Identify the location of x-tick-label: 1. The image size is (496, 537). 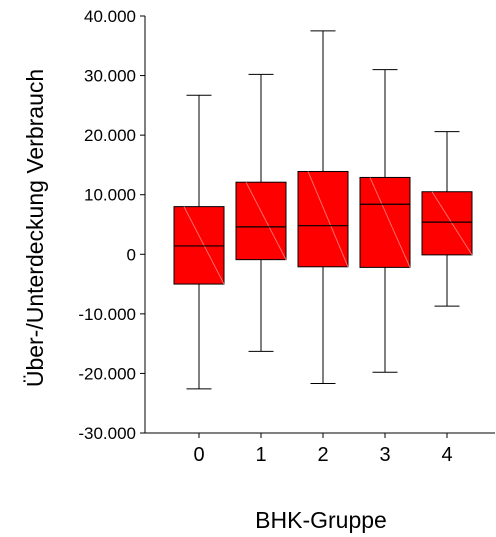
(260, 455).